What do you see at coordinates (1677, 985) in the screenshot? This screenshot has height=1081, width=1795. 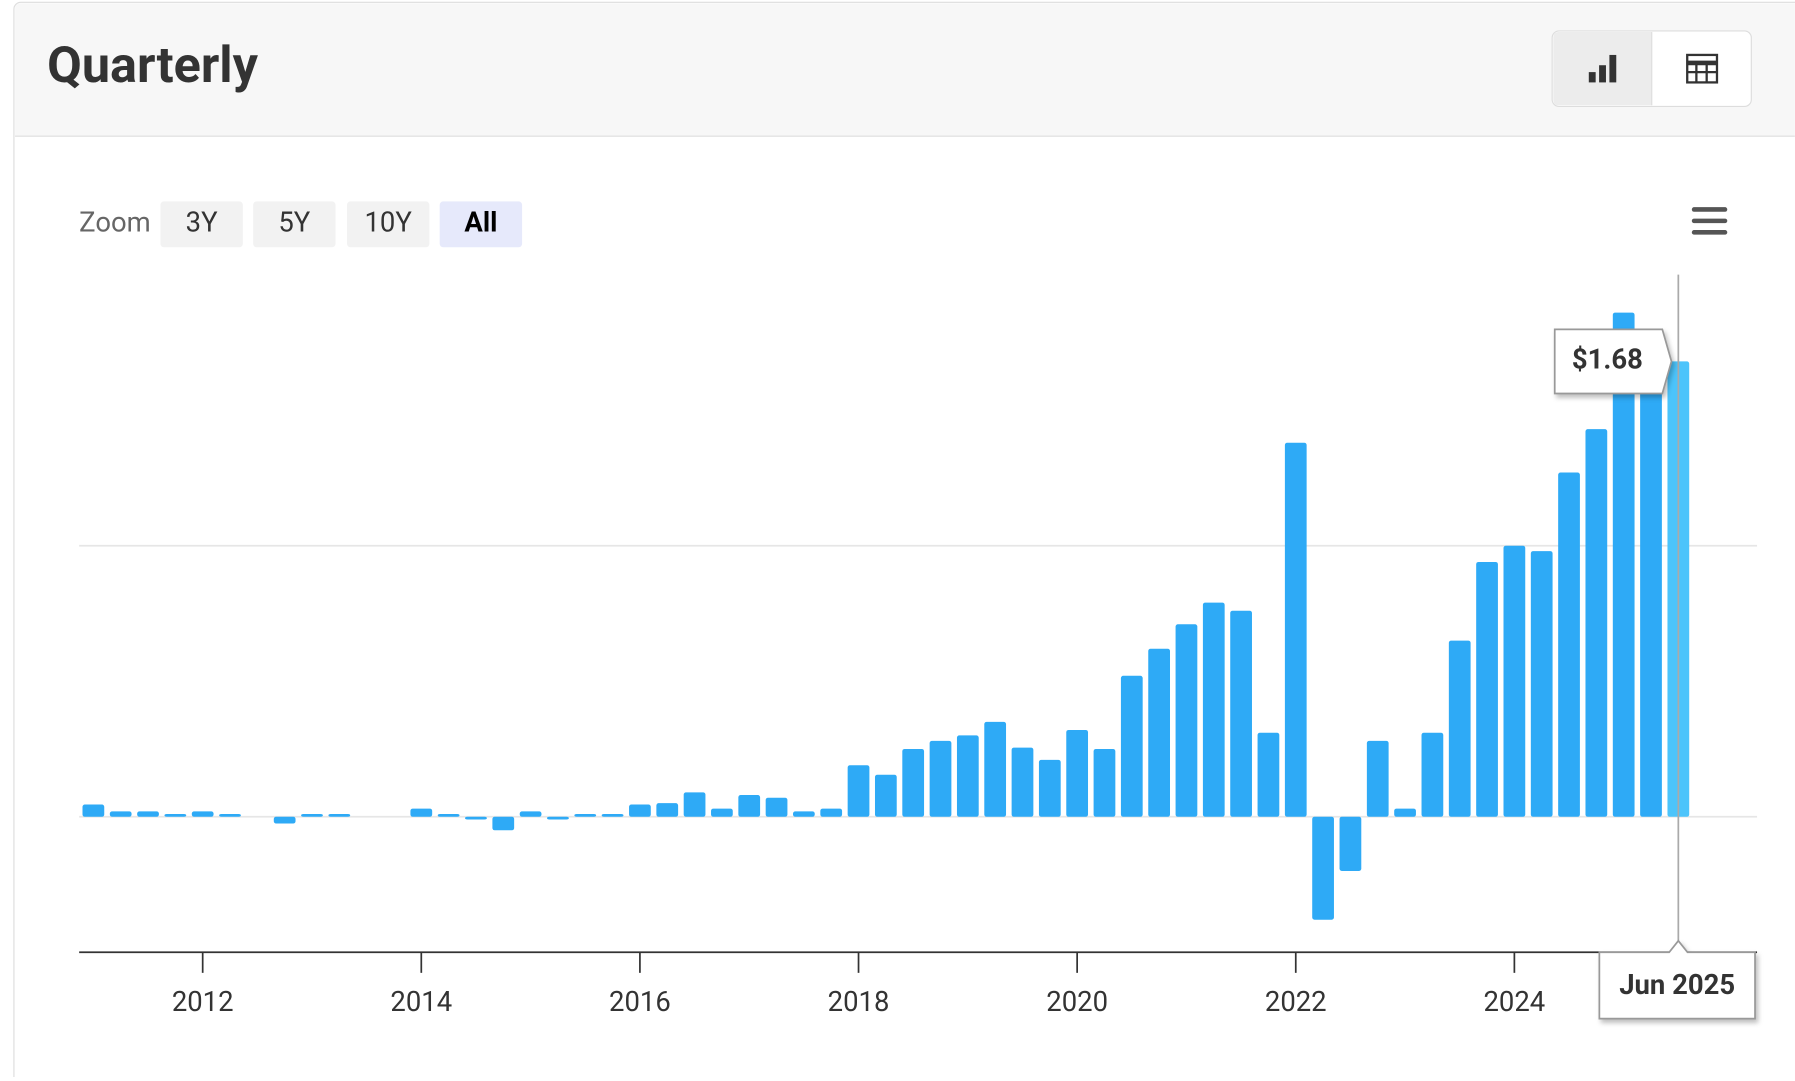 I see `date-tooltip-label: Jun 2025` at bounding box center [1677, 985].